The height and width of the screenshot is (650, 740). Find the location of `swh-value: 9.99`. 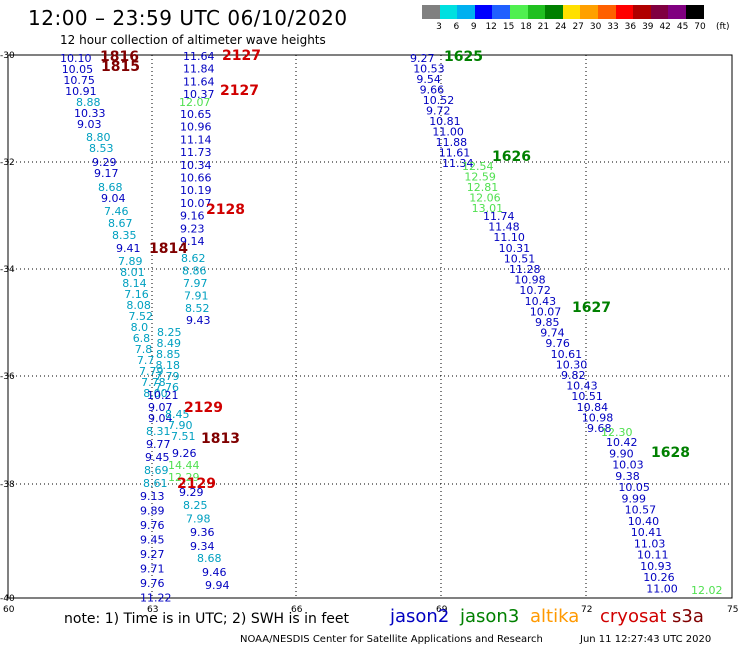

swh-value: 9.99 is located at coordinates (634, 498).